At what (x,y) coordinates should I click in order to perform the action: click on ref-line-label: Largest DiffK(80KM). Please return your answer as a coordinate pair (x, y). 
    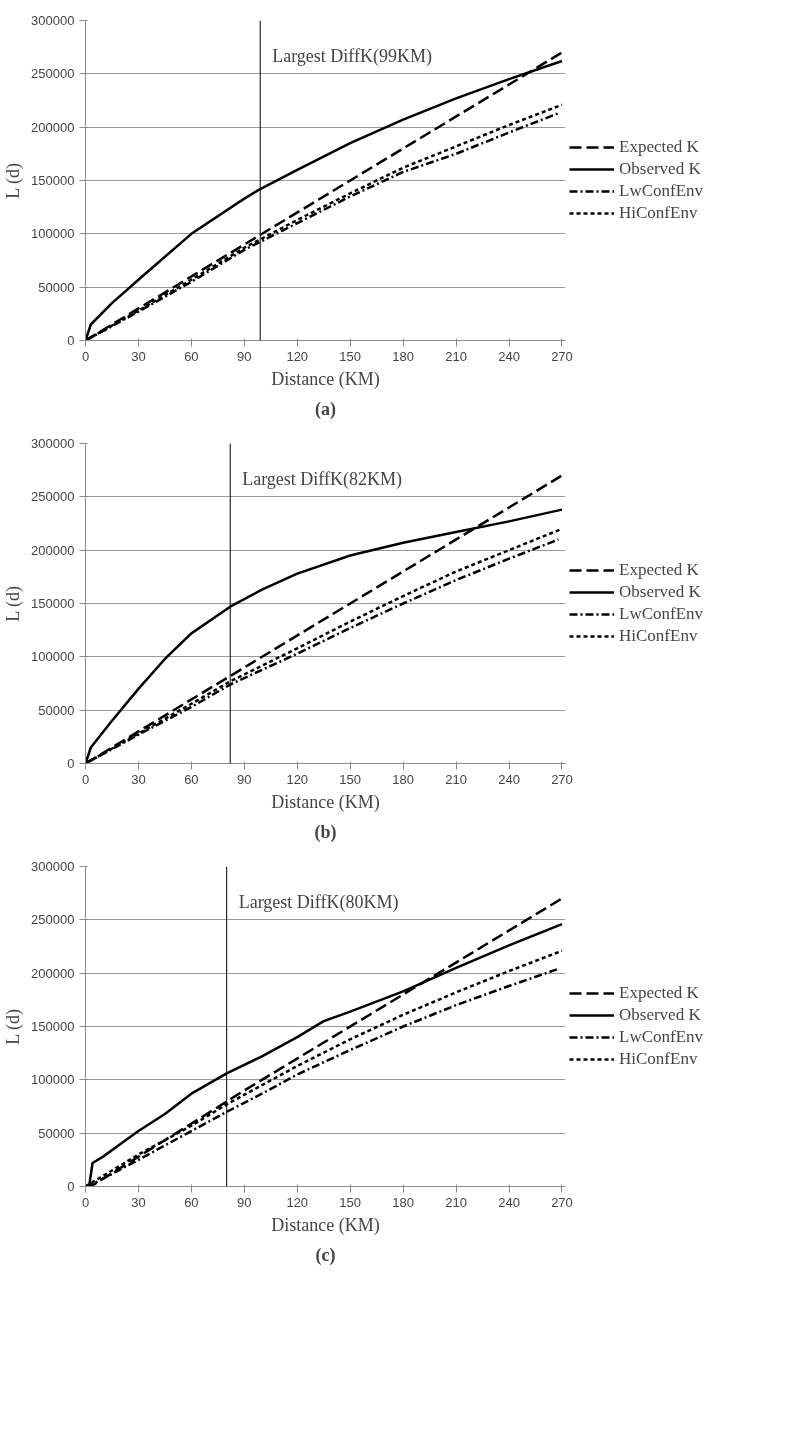
    Looking at the image, I should click on (318, 902).